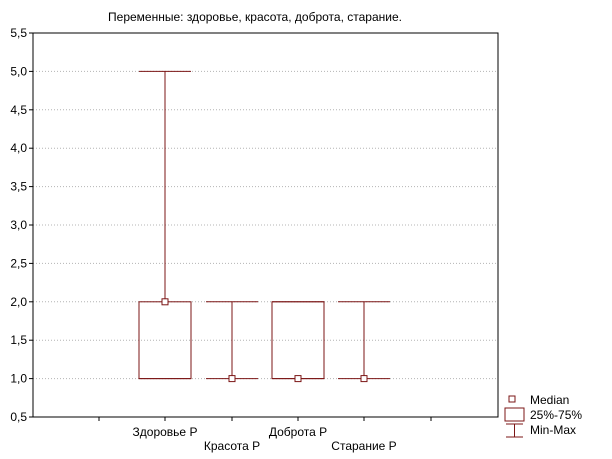 The height and width of the screenshot is (459, 612). I want to click on y-tick-label: 2,0, so click(18, 302).